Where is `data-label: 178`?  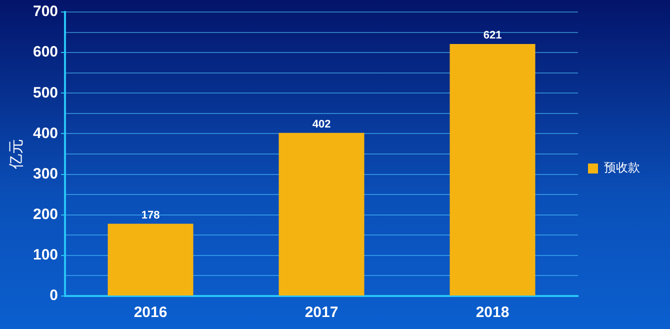
data-label: 178 is located at coordinates (150, 215).